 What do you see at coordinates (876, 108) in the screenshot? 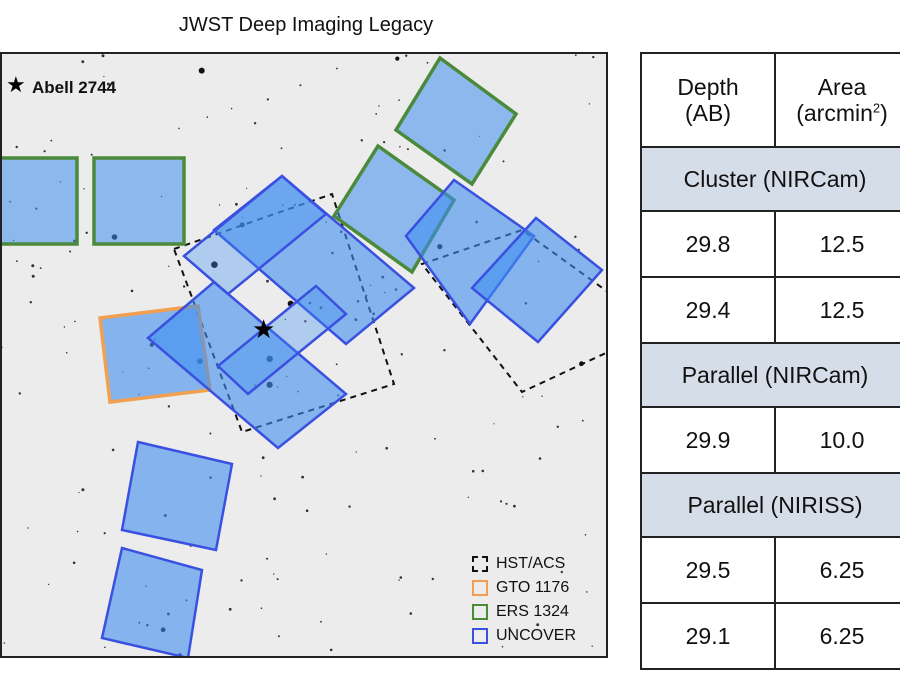
I see `area-header-sup: 2` at bounding box center [876, 108].